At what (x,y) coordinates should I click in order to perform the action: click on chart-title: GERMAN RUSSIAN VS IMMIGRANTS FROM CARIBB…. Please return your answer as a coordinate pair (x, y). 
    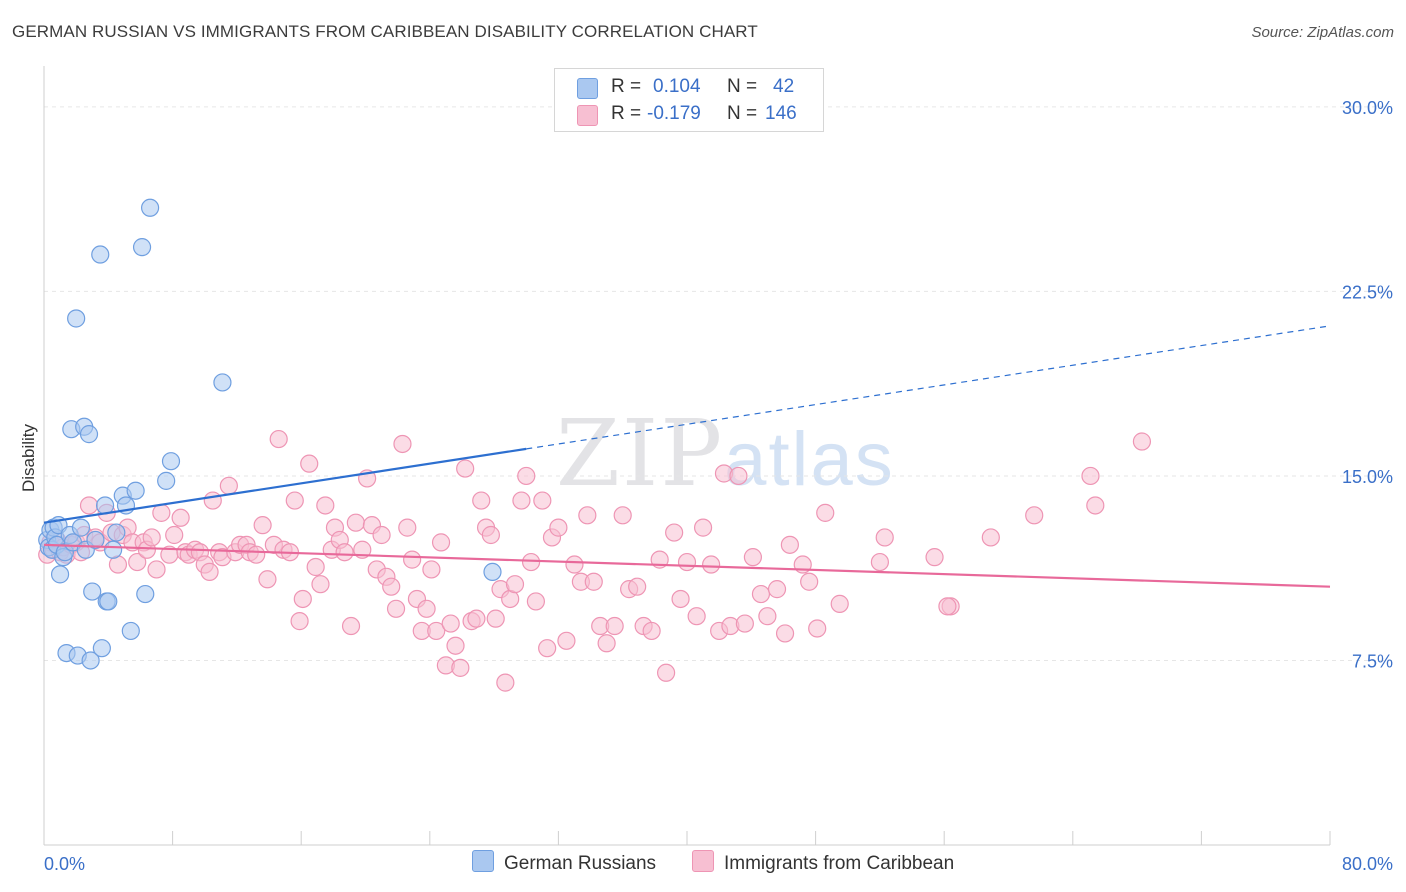
    Looking at the image, I should click on (385, 31).